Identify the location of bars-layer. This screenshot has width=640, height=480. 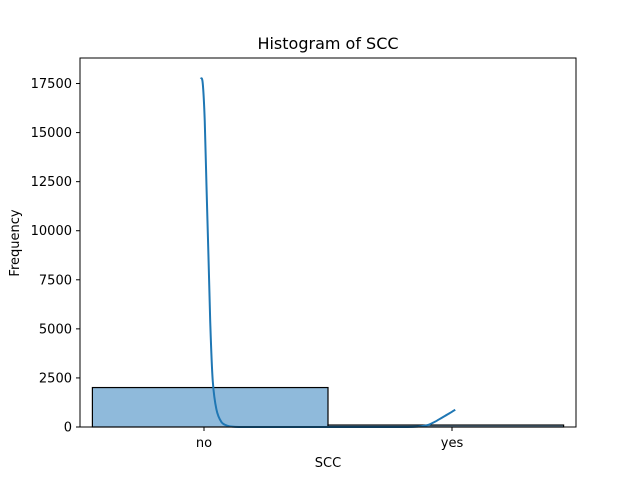
(328, 407).